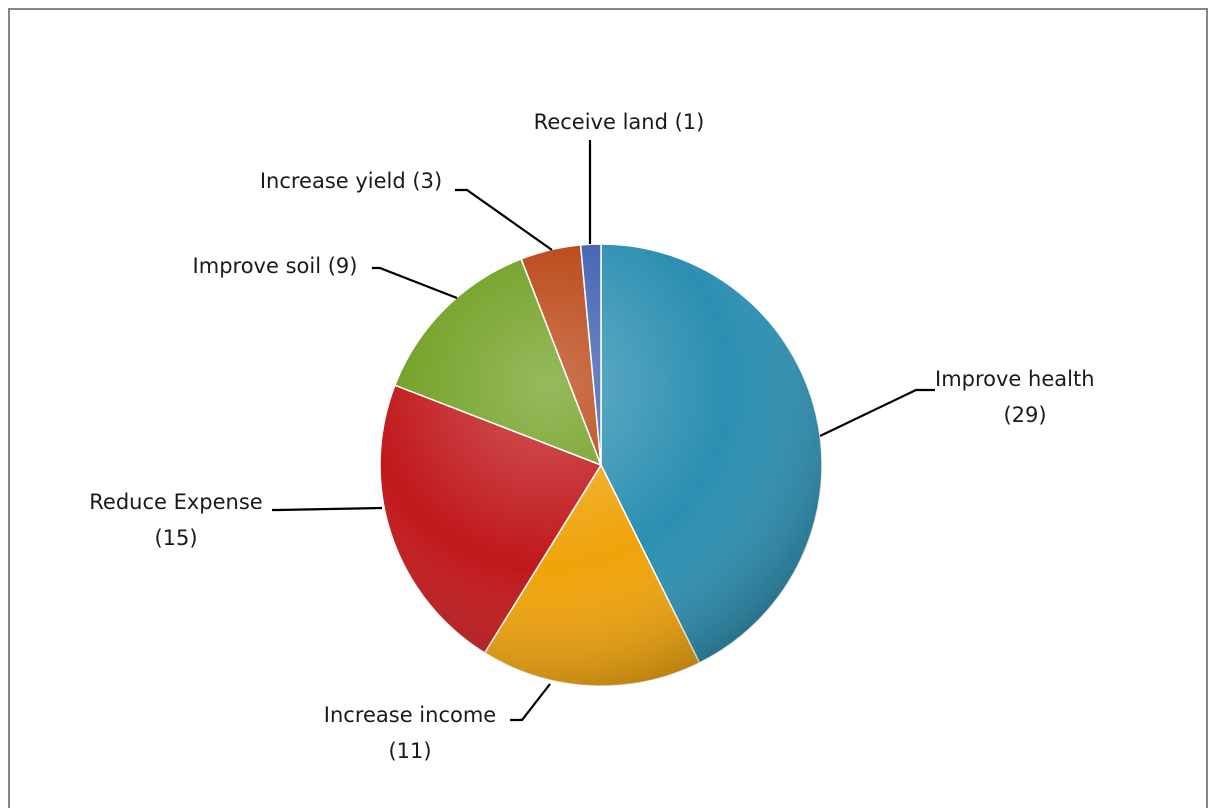 The height and width of the screenshot is (808, 1218). Describe the element at coordinates (175, 538) in the screenshot. I see `slice-value-reduce-expense: (15)` at that location.